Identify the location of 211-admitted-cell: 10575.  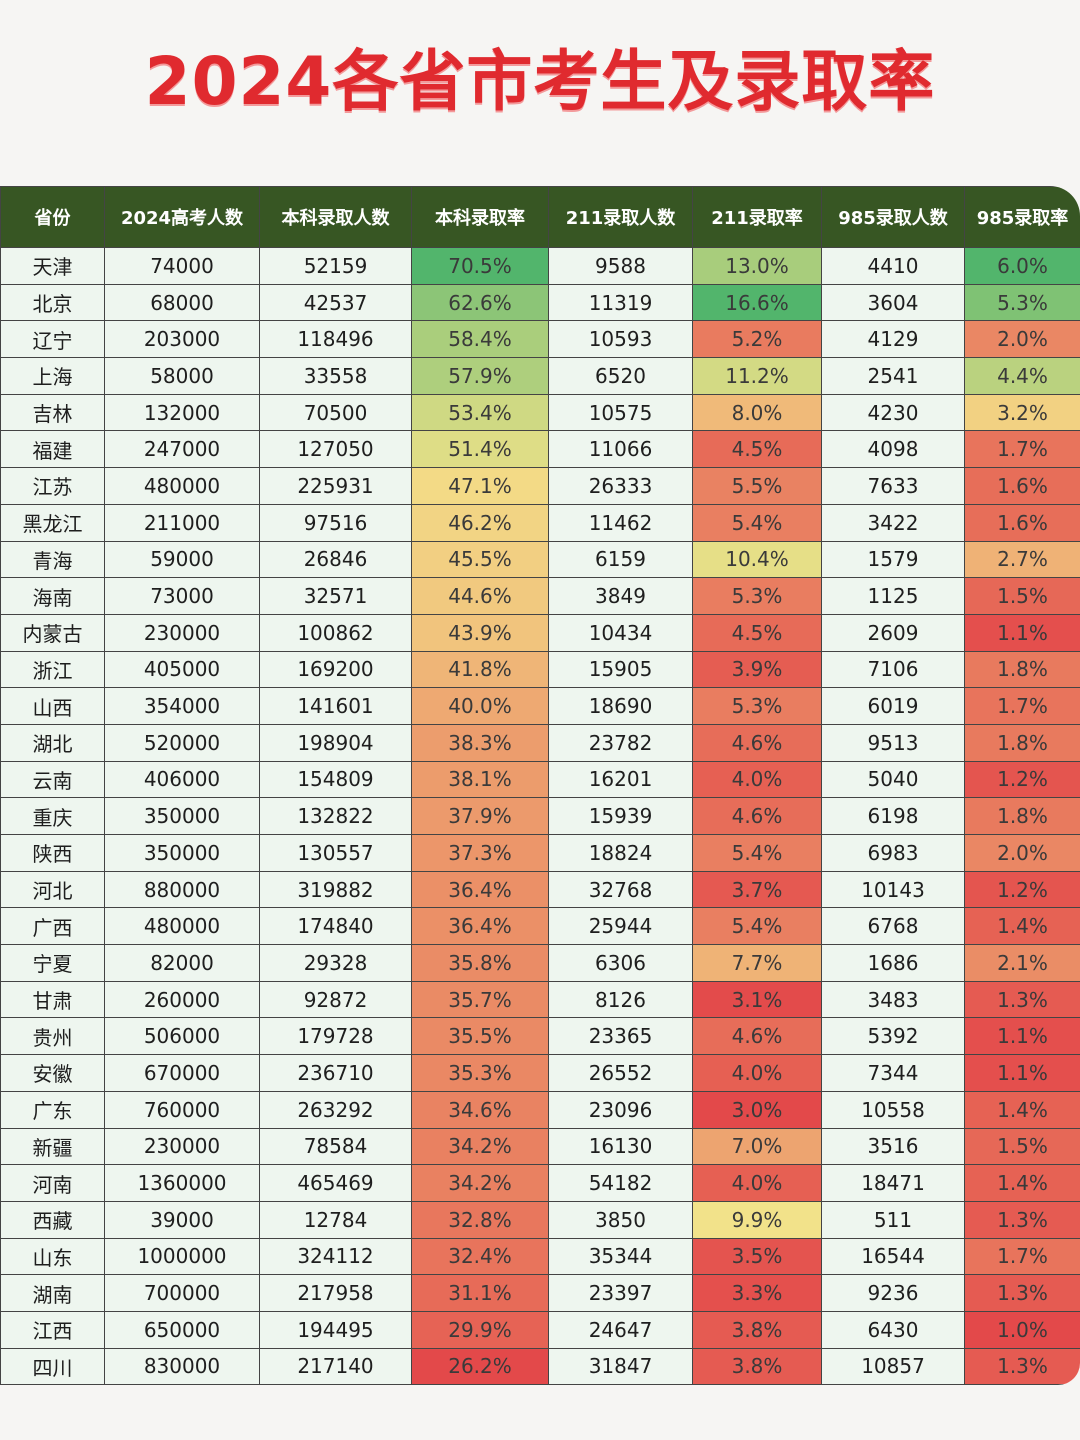
(620, 412).